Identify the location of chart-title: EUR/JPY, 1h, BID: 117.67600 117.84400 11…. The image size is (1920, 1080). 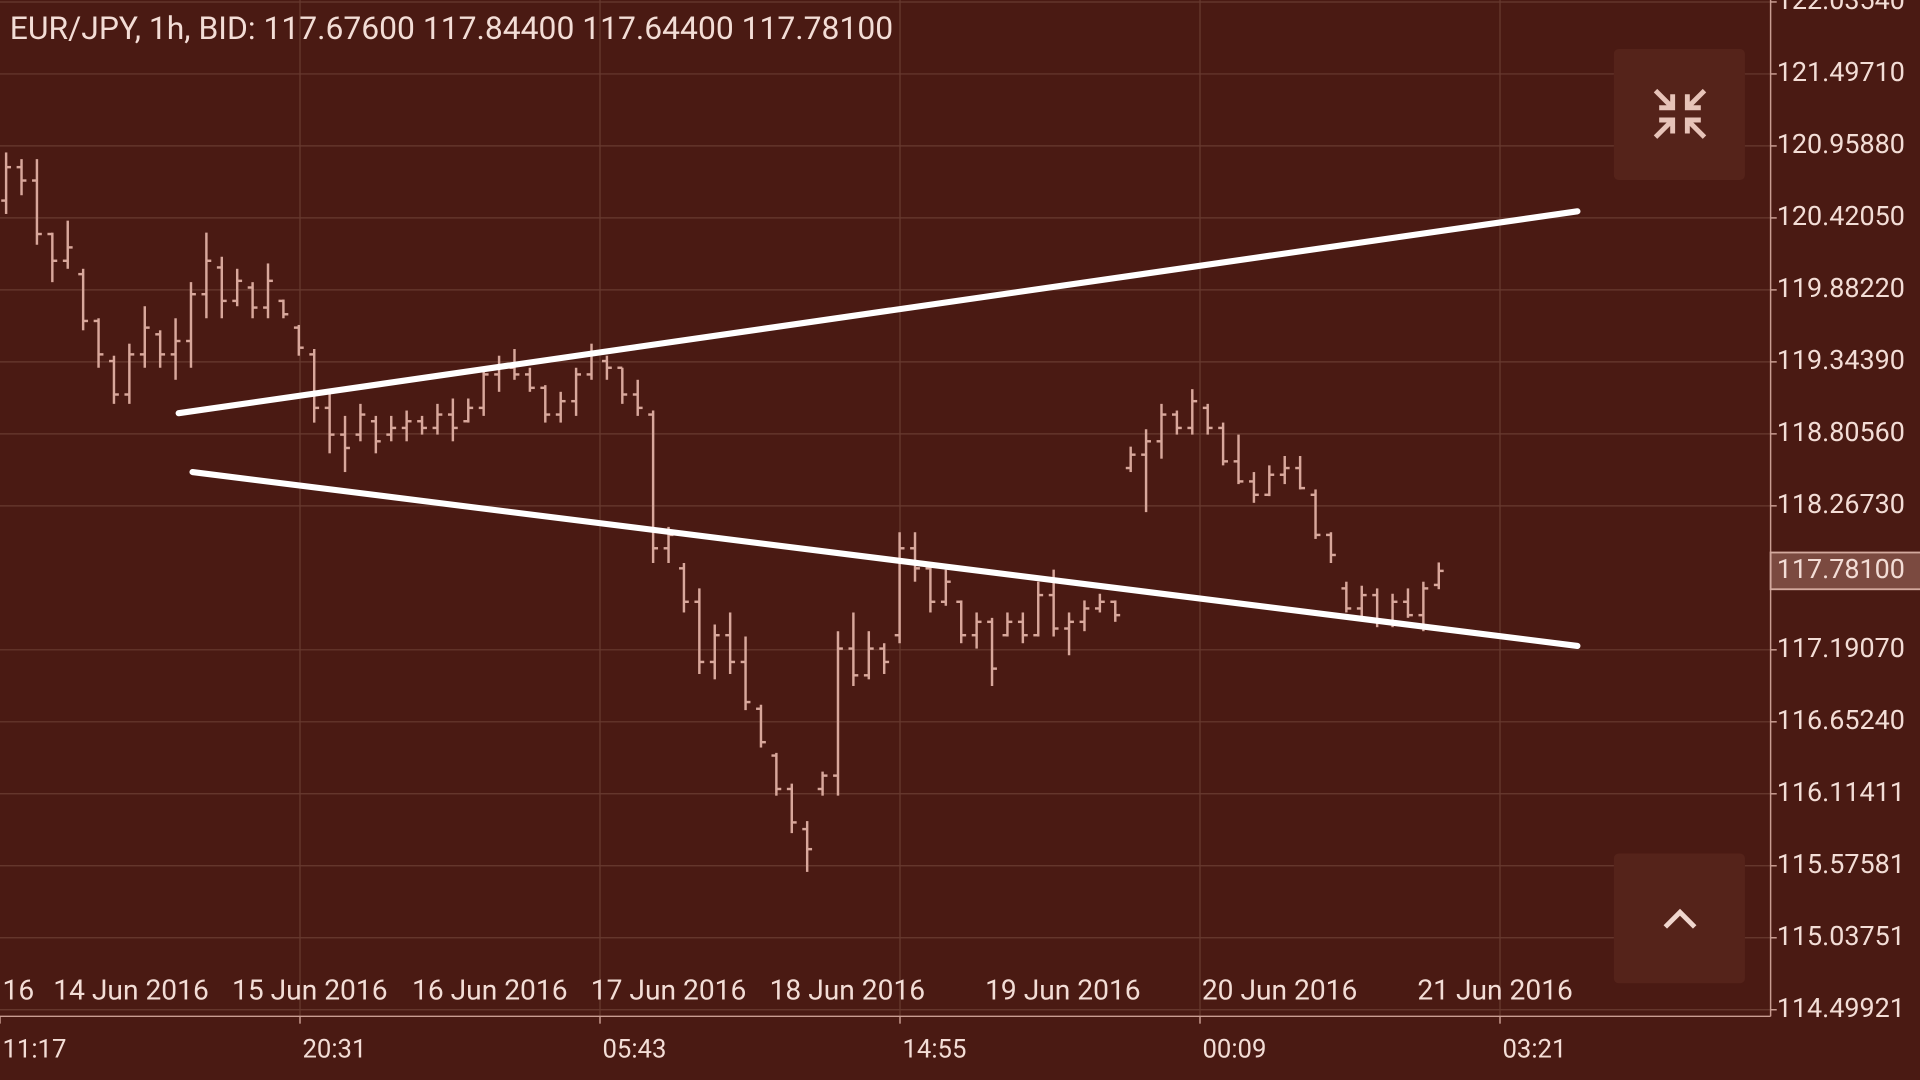
(451, 28).